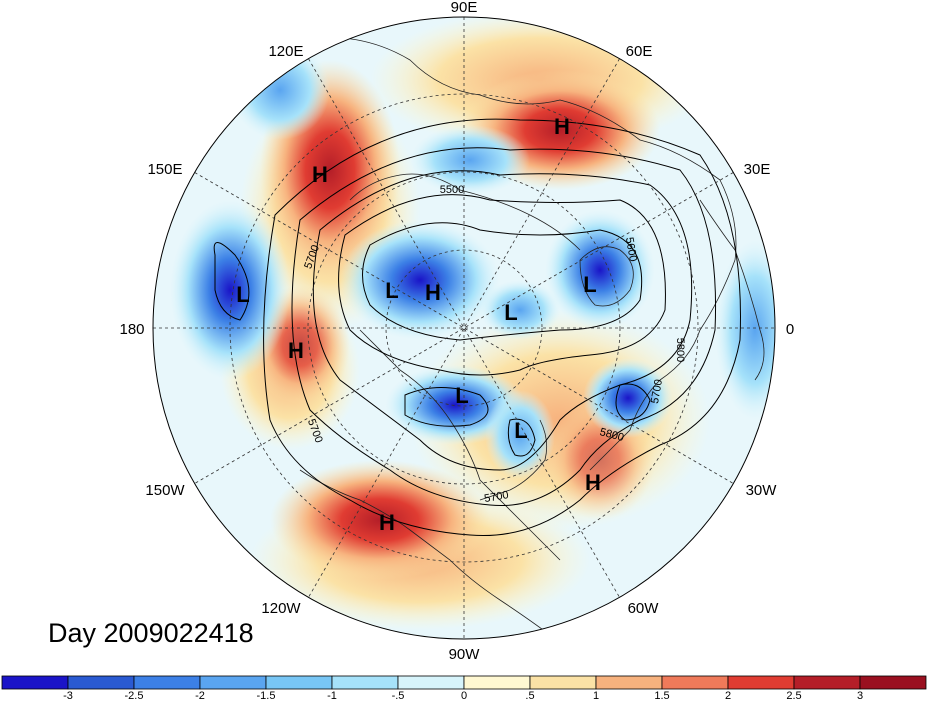 The height and width of the screenshot is (702, 928). I want to click on lon-label-0: 0, so click(790, 329).